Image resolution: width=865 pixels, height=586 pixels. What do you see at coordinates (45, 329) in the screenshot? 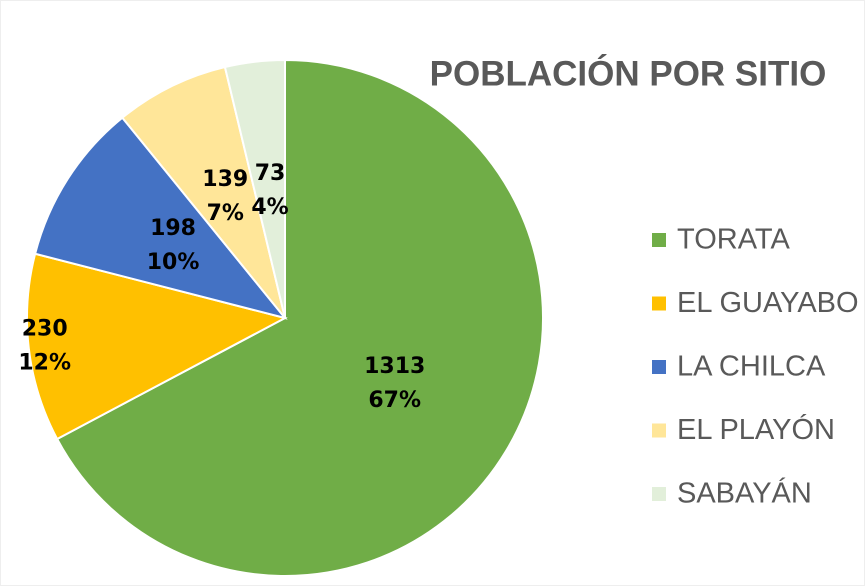
I see `data-label: 230` at bounding box center [45, 329].